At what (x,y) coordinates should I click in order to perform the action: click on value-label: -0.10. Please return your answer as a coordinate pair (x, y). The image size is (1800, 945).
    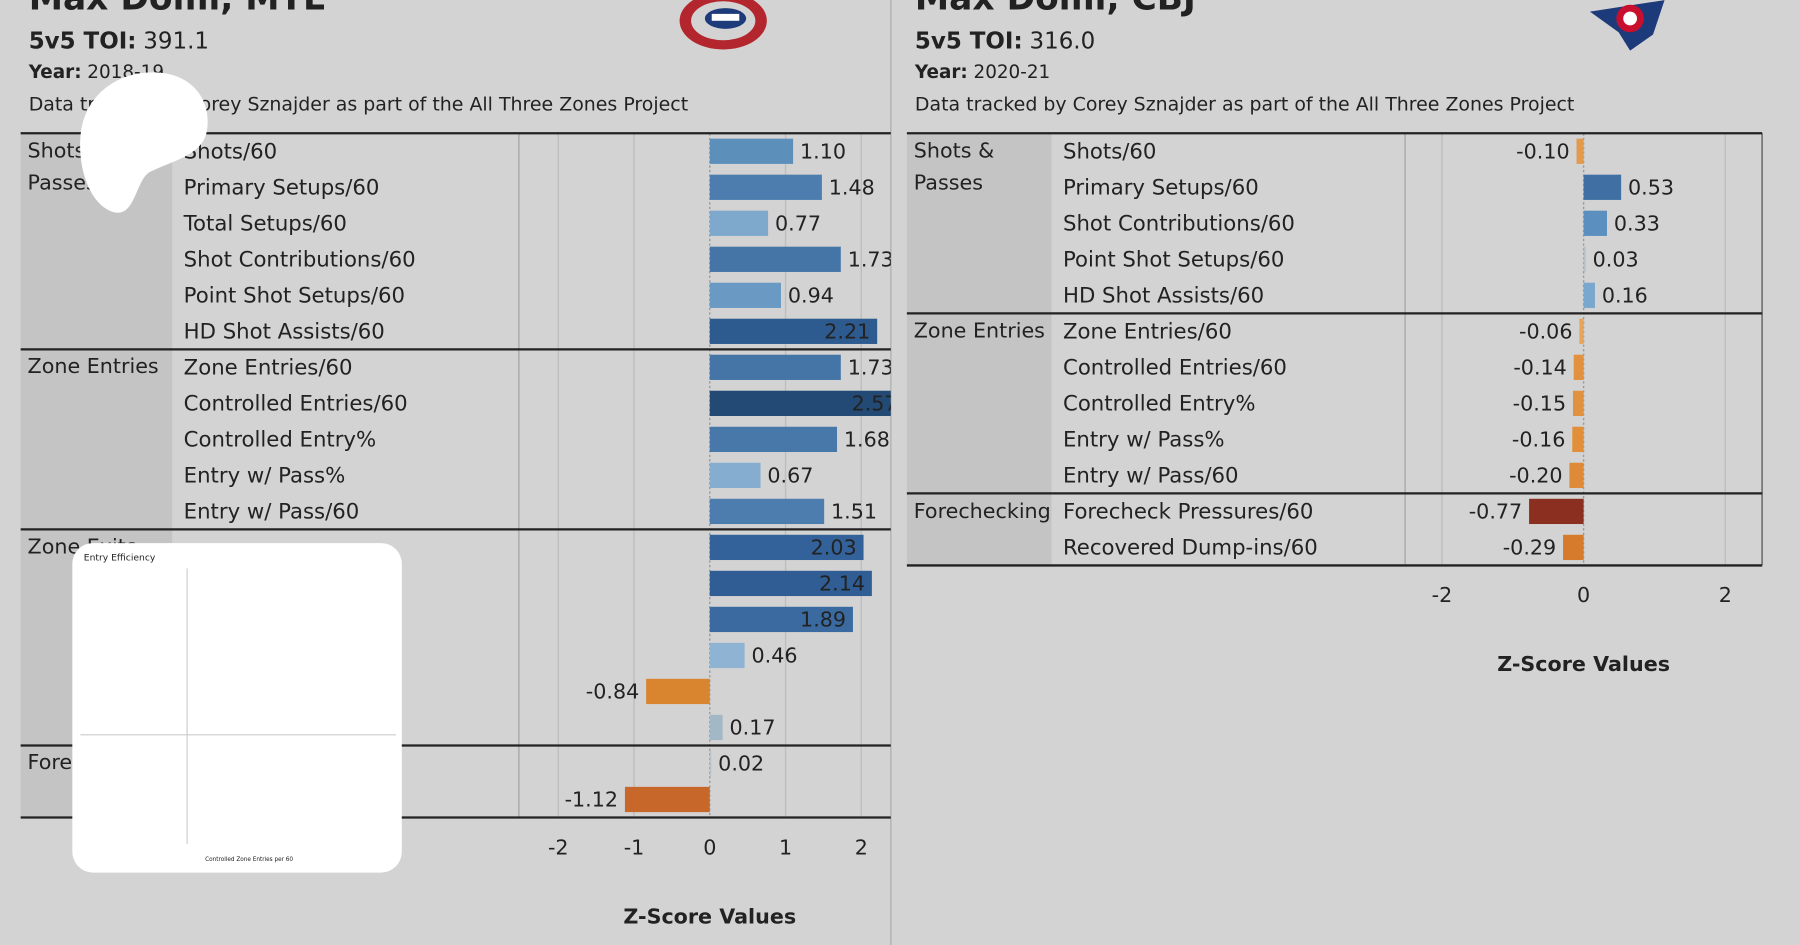
    Looking at the image, I should click on (1542, 151).